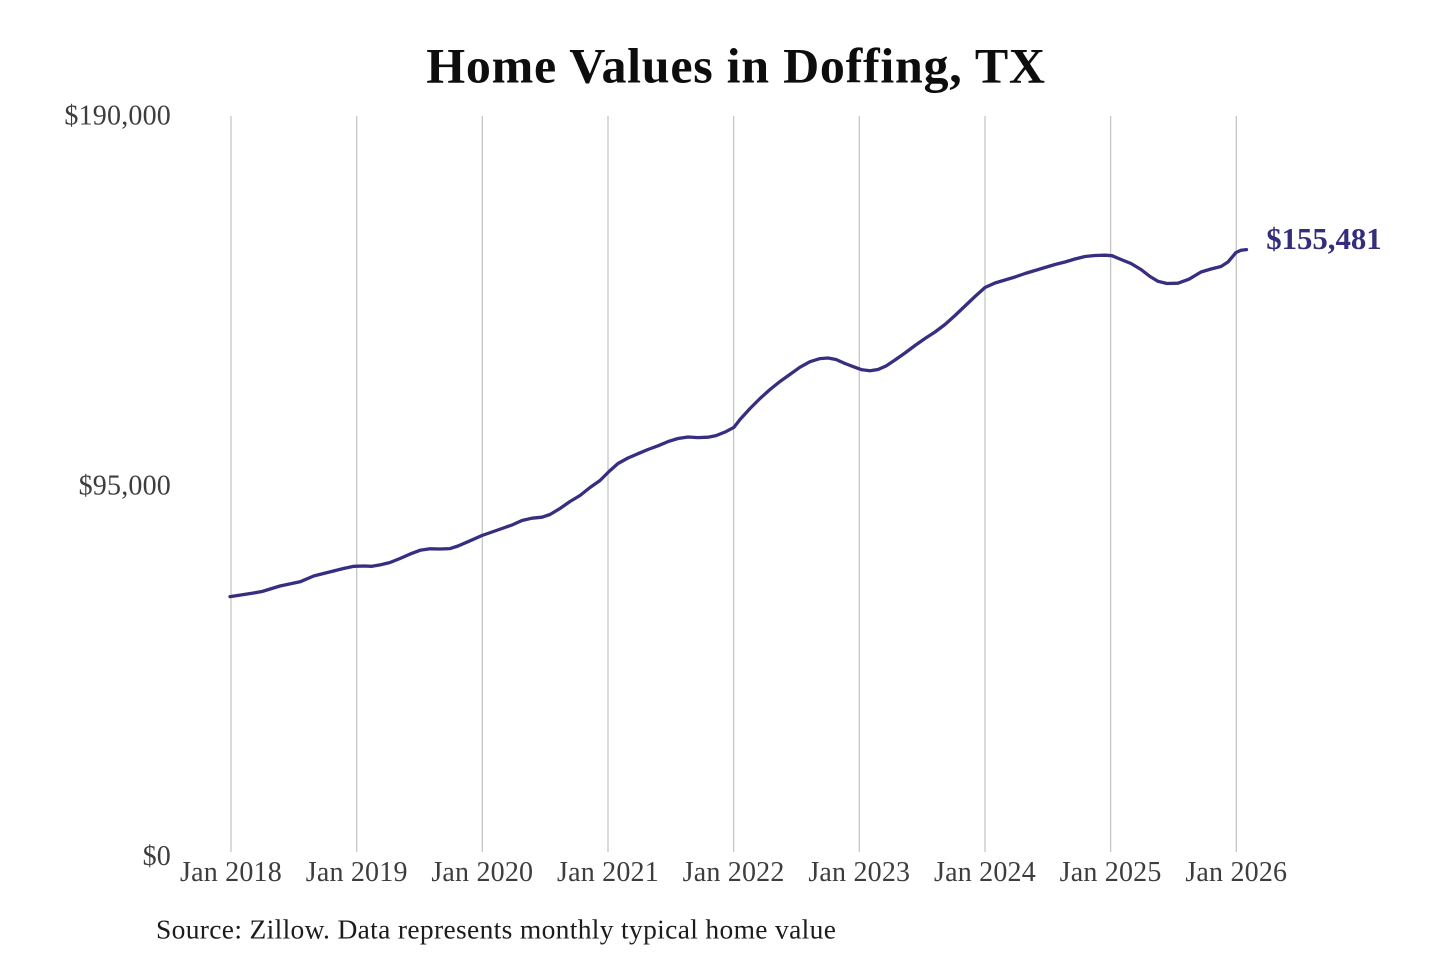 This screenshot has width=1440, height=960. What do you see at coordinates (859, 872) in the screenshot?
I see `svg-text: Jan 2023` at bounding box center [859, 872].